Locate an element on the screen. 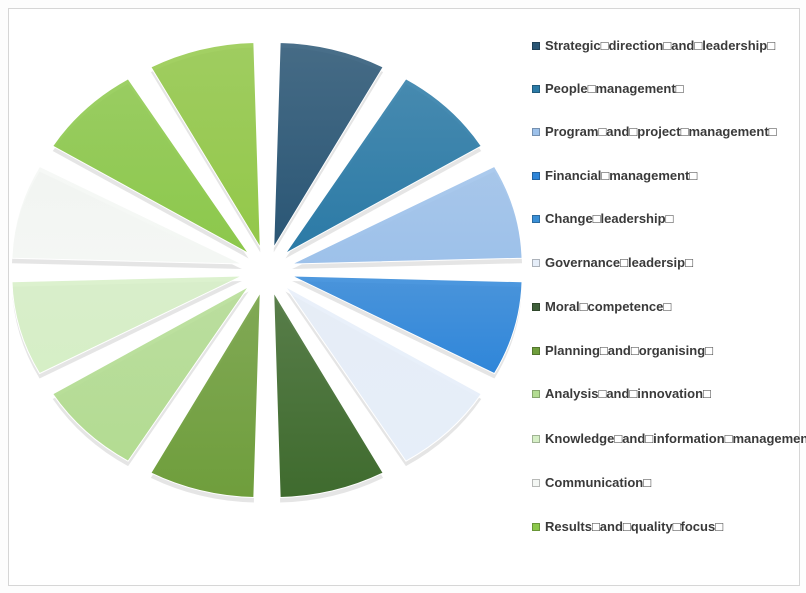 This screenshot has height=593, width=806. legend-label: Knowledge□and□information□management□ is located at coordinates (675, 438).